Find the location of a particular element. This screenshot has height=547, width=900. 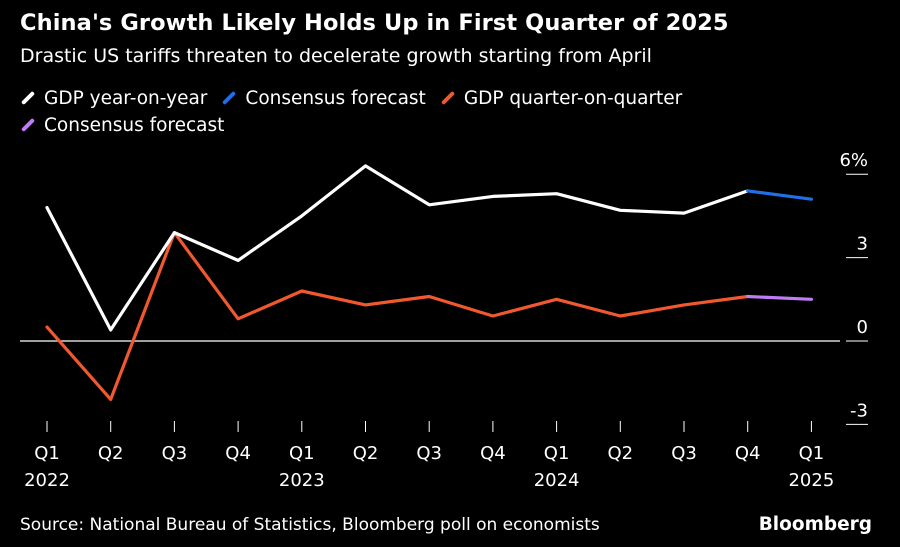

legend-label-gdp-qoq: GDP quarter-on-quarter is located at coordinates (573, 98).